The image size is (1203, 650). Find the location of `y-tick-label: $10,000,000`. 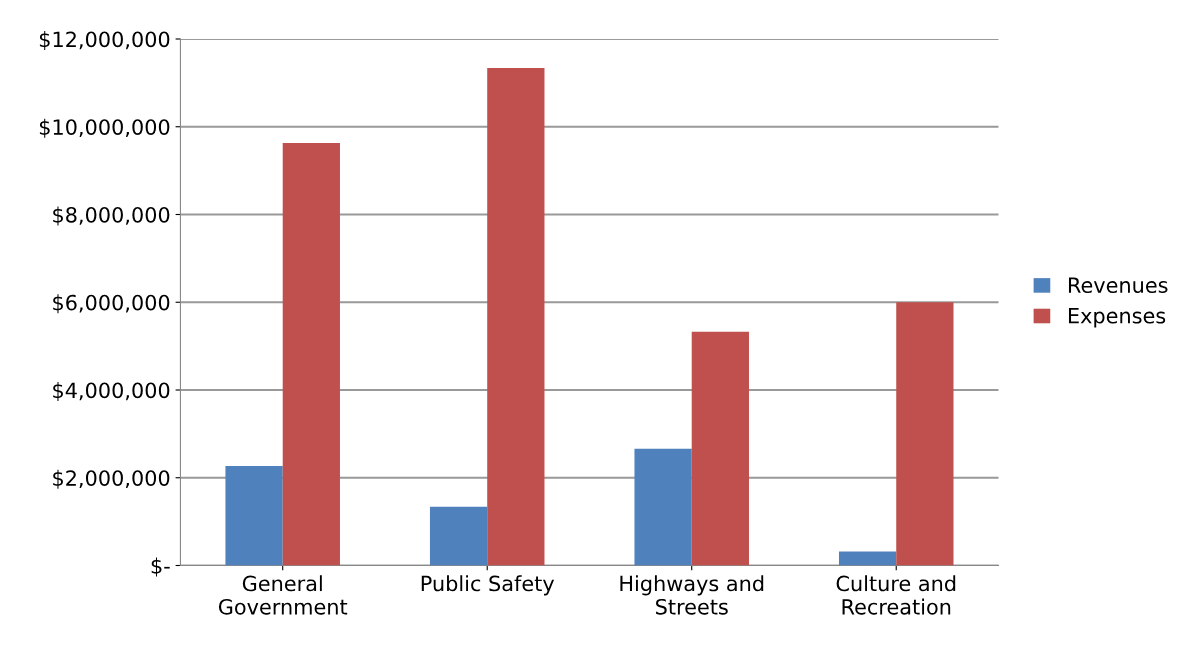

y-tick-label: $10,000,000 is located at coordinates (104, 128).